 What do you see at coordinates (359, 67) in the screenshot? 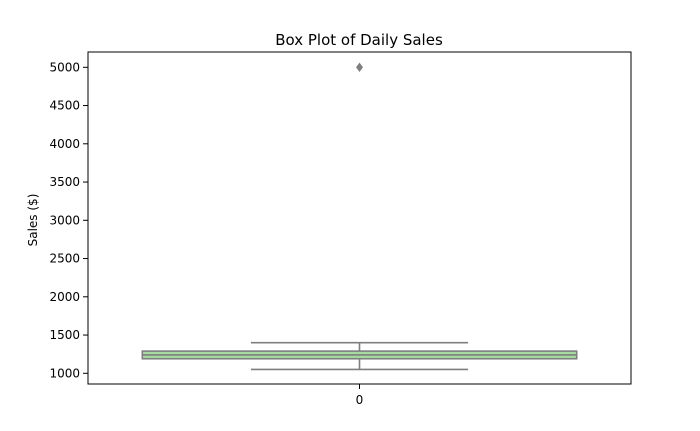
I see `outlier-point` at bounding box center [359, 67].